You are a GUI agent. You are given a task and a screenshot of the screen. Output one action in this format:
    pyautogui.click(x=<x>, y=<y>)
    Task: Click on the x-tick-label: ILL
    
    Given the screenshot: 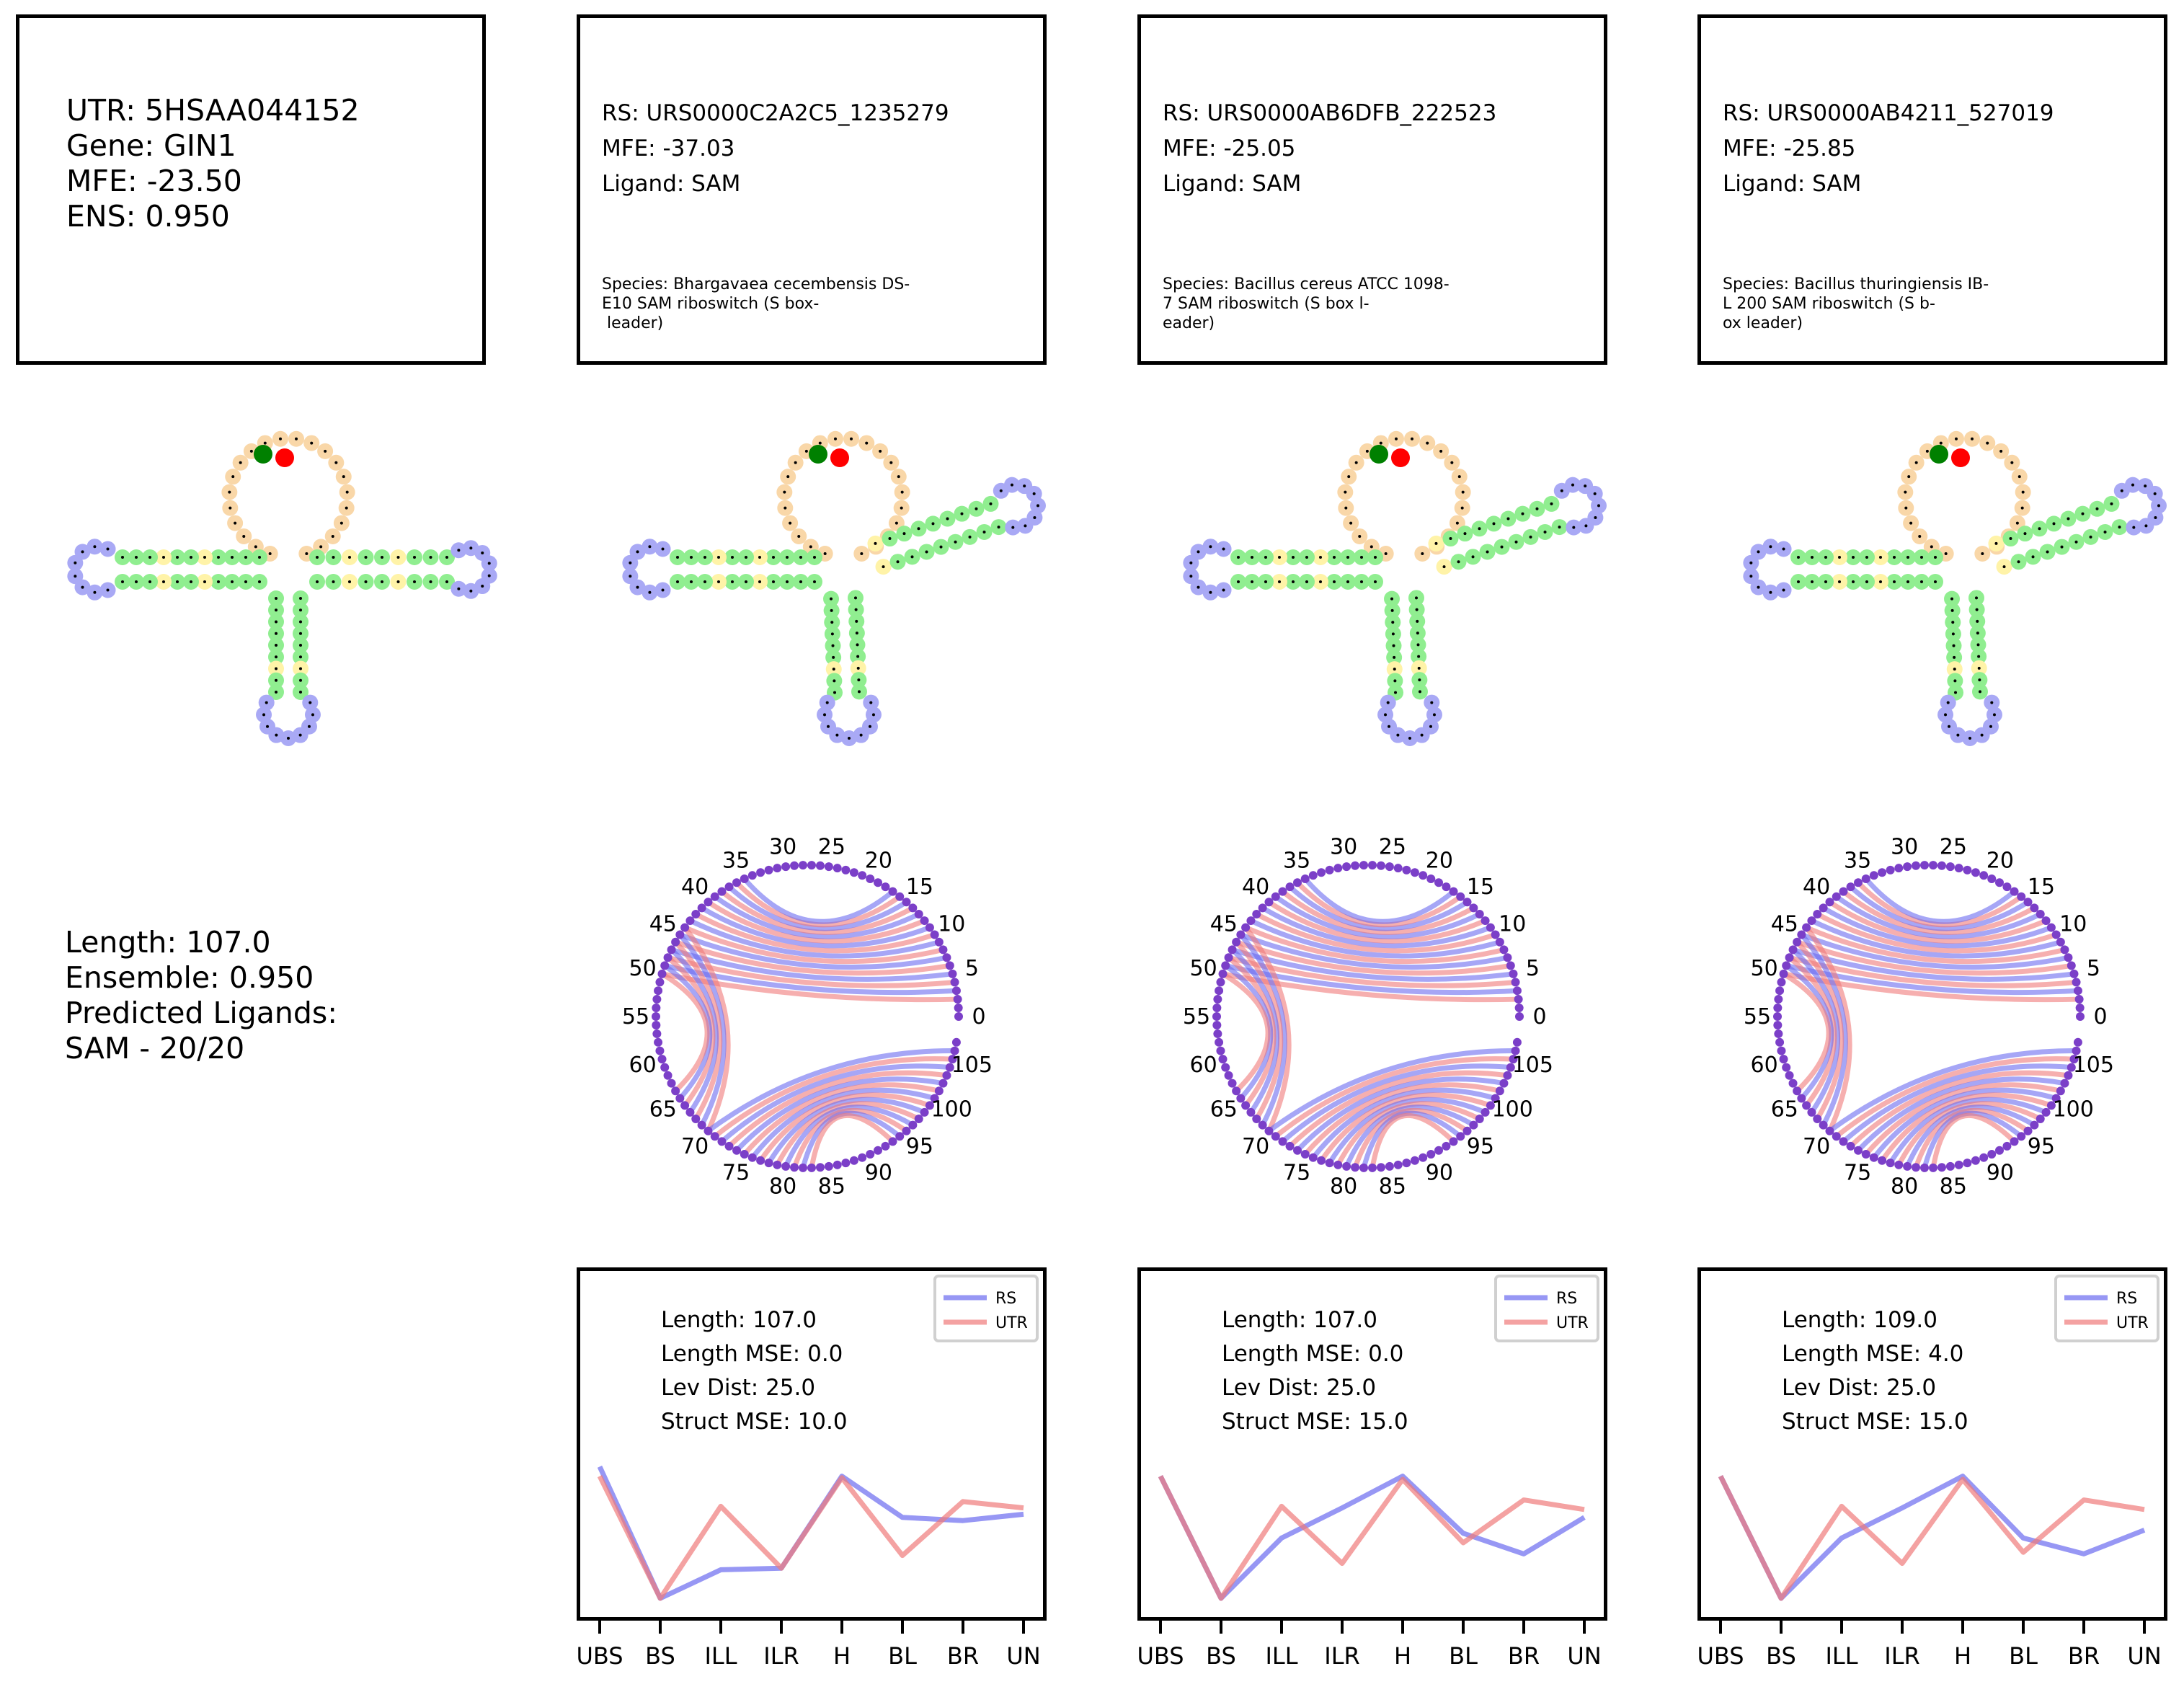 What is the action you would take?
    pyautogui.click(x=1281, y=1656)
    